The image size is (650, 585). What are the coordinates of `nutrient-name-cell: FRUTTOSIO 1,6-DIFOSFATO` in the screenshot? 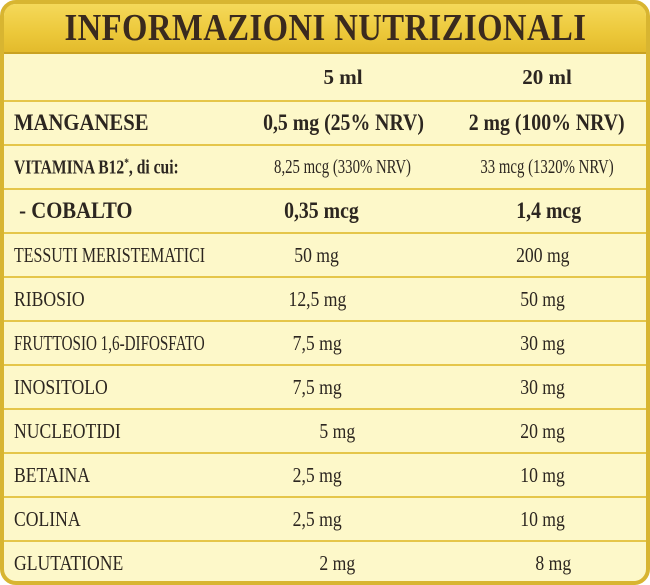 It's located at (146, 343).